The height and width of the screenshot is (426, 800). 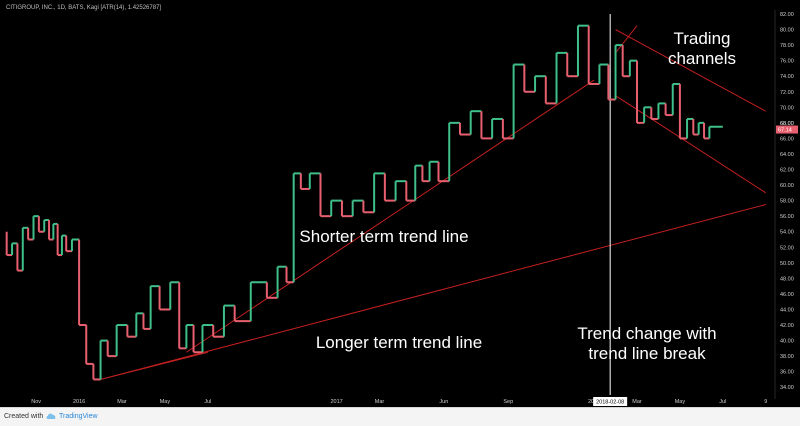 What do you see at coordinates (787, 264) in the screenshot?
I see `y-tick-label: 50.00` at bounding box center [787, 264].